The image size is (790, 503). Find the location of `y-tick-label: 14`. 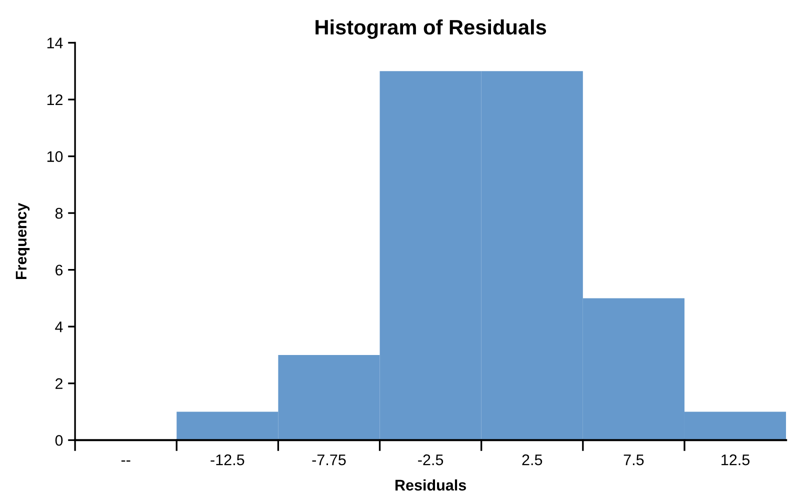

y-tick-label: 14 is located at coordinates (55, 43).